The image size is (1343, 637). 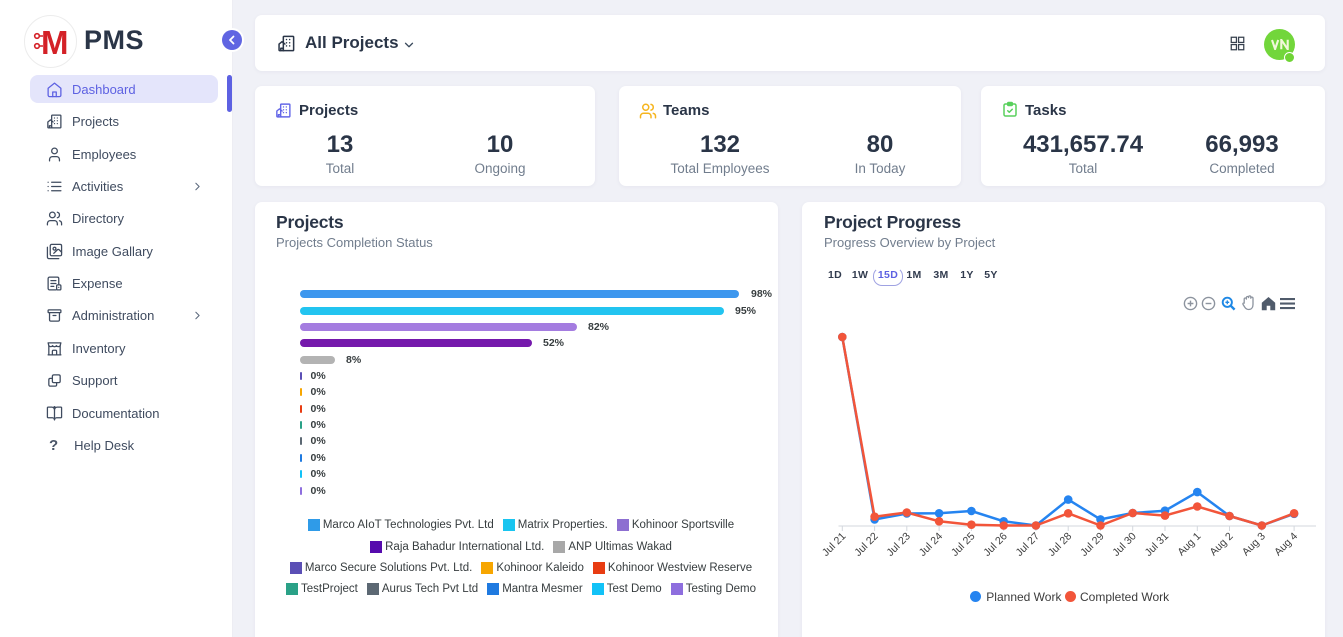 What do you see at coordinates (1028, 544) in the screenshot?
I see `svg-text: Jul 27` at bounding box center [1028, 544].